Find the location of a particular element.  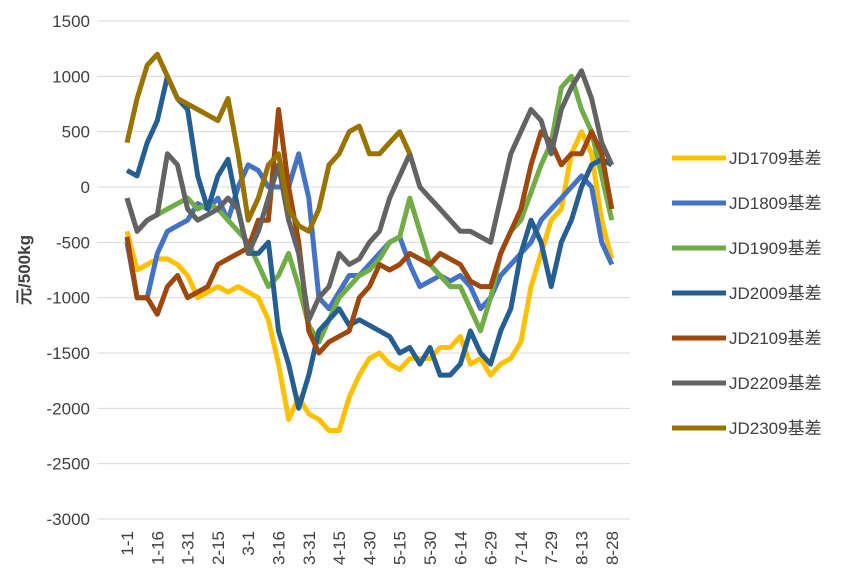

x-tick-label: 6-14 is located at coordinates (460, 548).